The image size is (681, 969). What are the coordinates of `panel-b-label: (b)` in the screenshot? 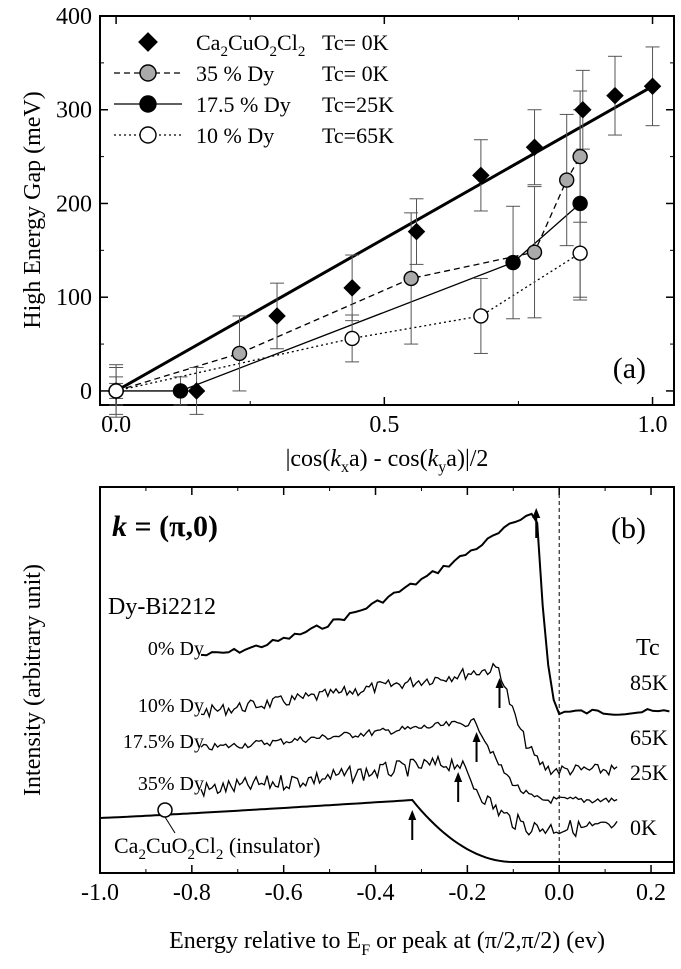 It's located at (628, 528).